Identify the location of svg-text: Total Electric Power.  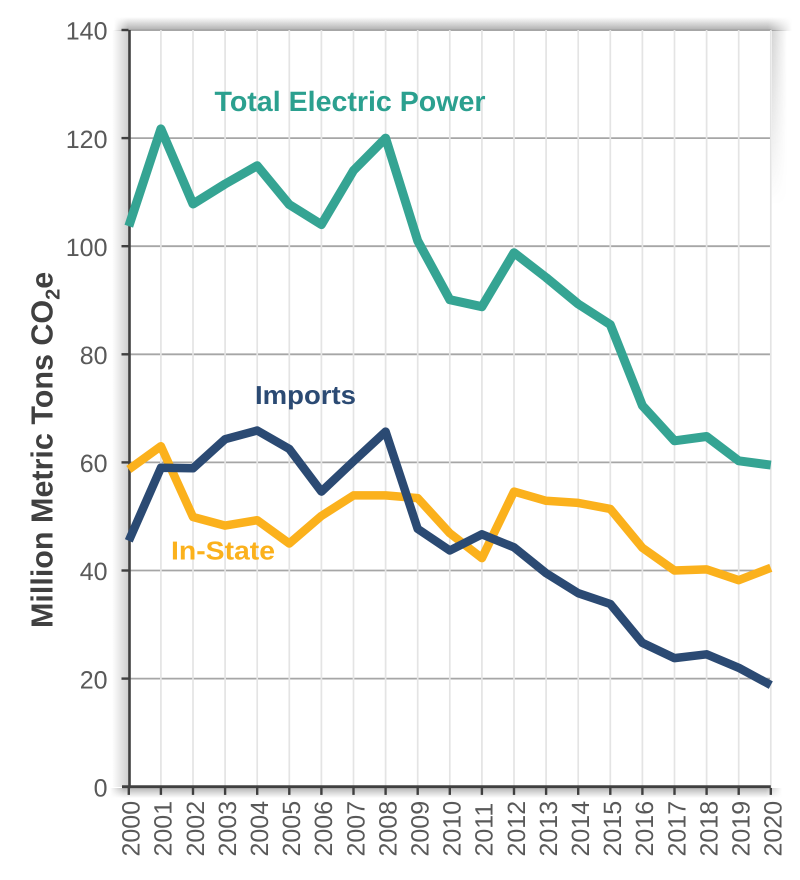
(350, 101).